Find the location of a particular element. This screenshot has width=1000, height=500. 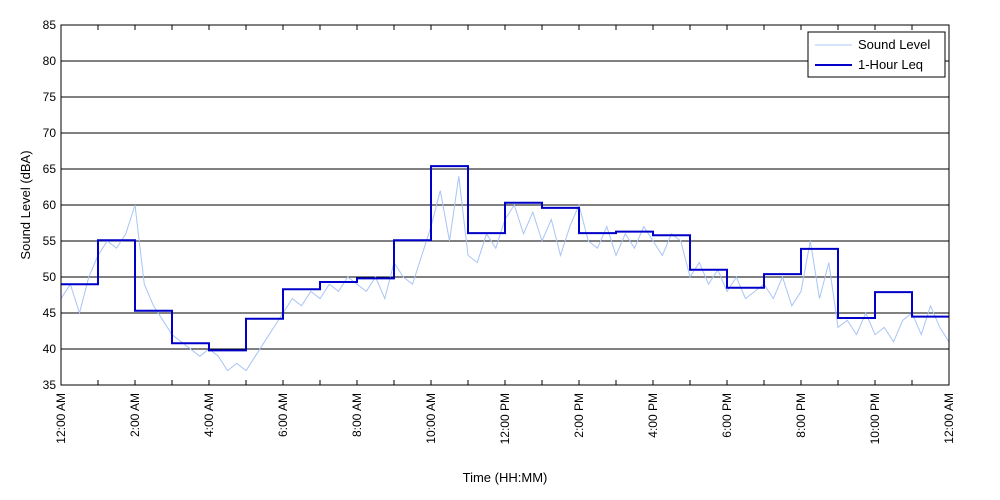

y-tick-label: 55 is located at coordinates (50, 241).